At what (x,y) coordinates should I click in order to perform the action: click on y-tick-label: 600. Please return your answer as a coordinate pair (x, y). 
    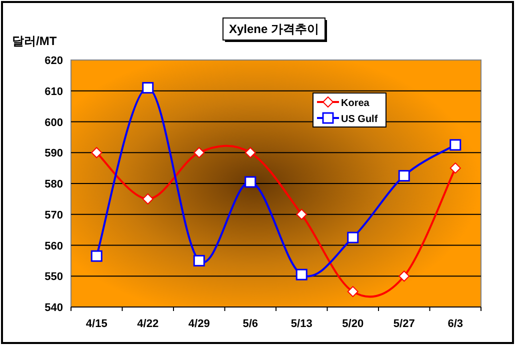
    Looking at the image, I should click on (53, 122).